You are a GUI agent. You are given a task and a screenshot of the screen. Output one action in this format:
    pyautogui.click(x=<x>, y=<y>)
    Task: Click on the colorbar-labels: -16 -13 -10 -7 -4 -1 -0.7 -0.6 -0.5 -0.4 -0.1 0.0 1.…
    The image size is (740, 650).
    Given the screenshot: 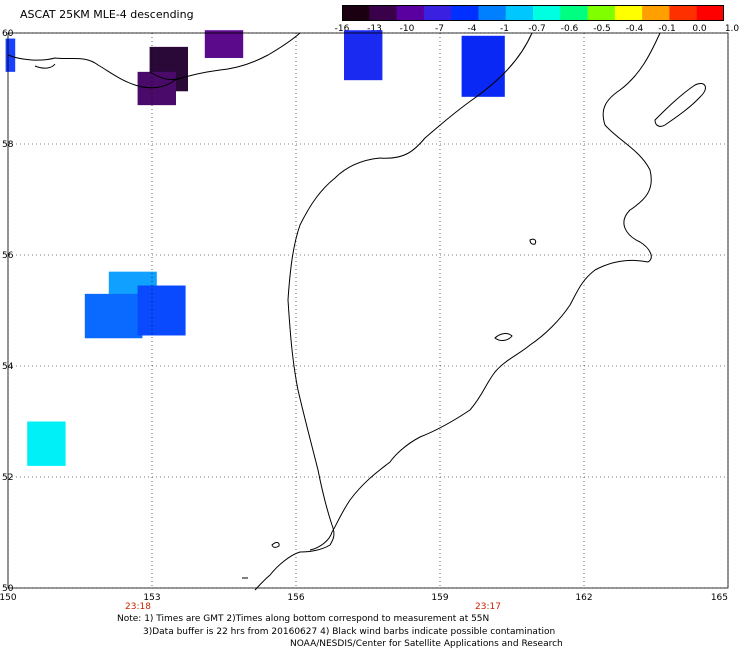 What is the action you would take?
    pyautogui.click(x=535, y=30)
    